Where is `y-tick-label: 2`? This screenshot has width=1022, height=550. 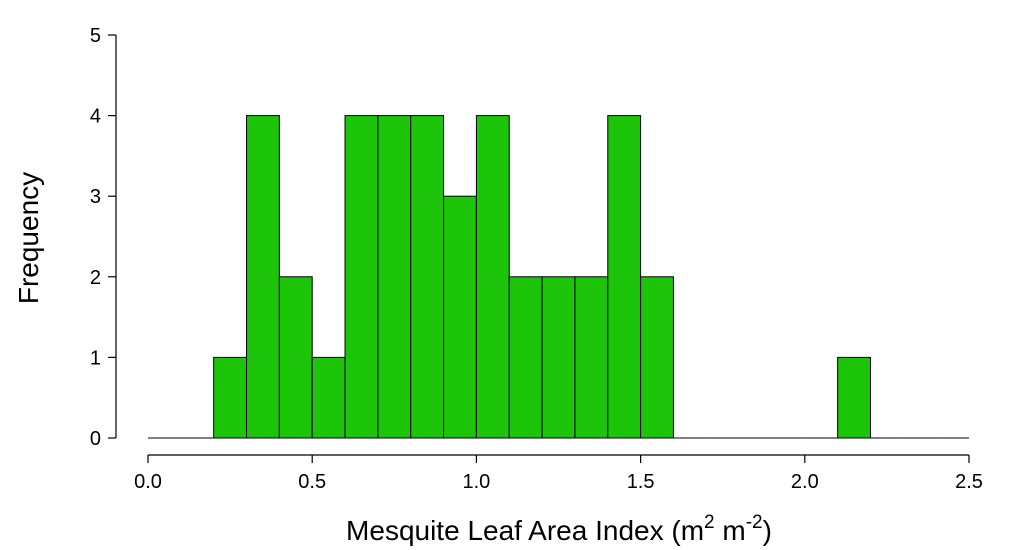
y-tick-label: 2 is located at coordinates (95, 278).